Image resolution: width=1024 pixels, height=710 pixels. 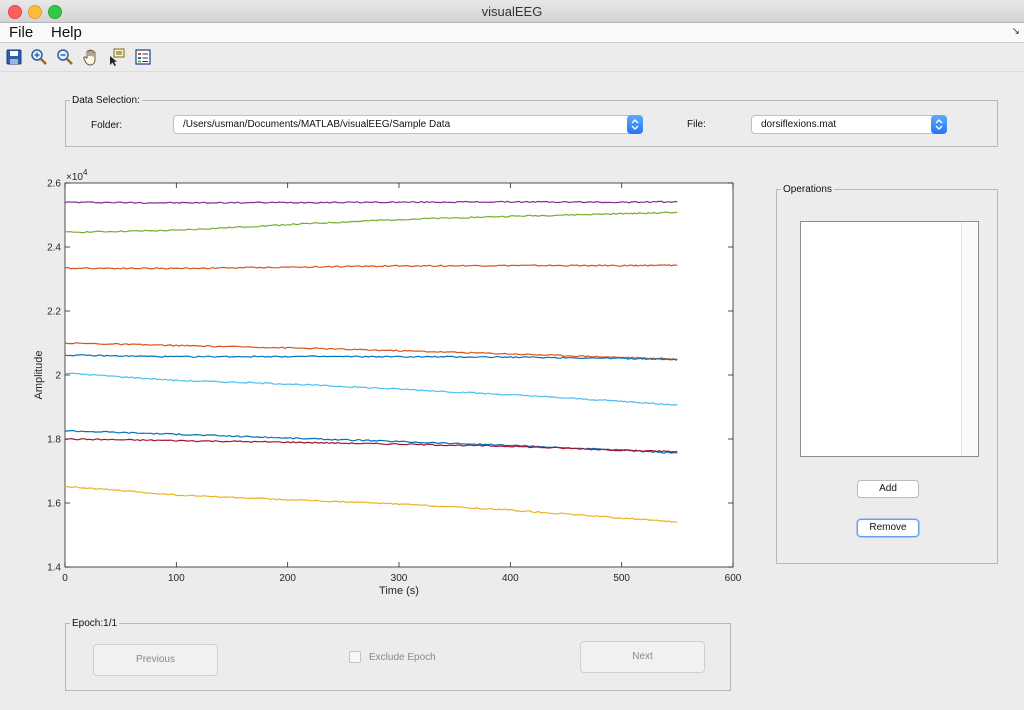 I want to click on y-axis-label: Amplitude, so click(x=39, y=375).